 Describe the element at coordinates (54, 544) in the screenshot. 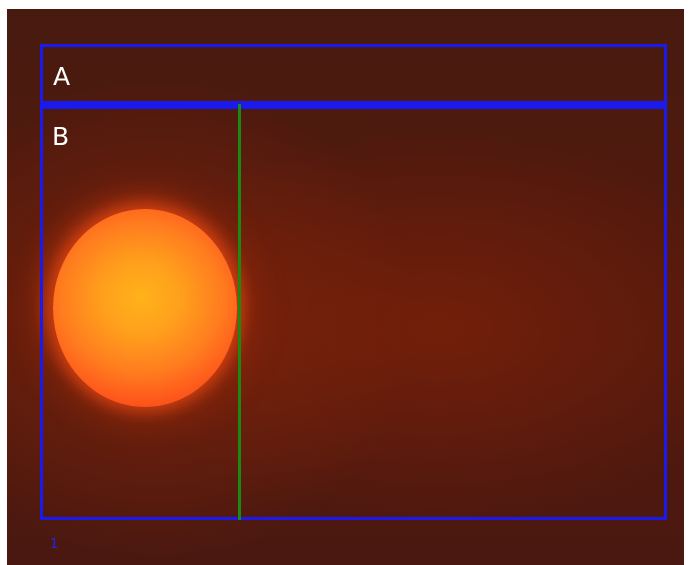

I see `frame-number: 1` at that location.